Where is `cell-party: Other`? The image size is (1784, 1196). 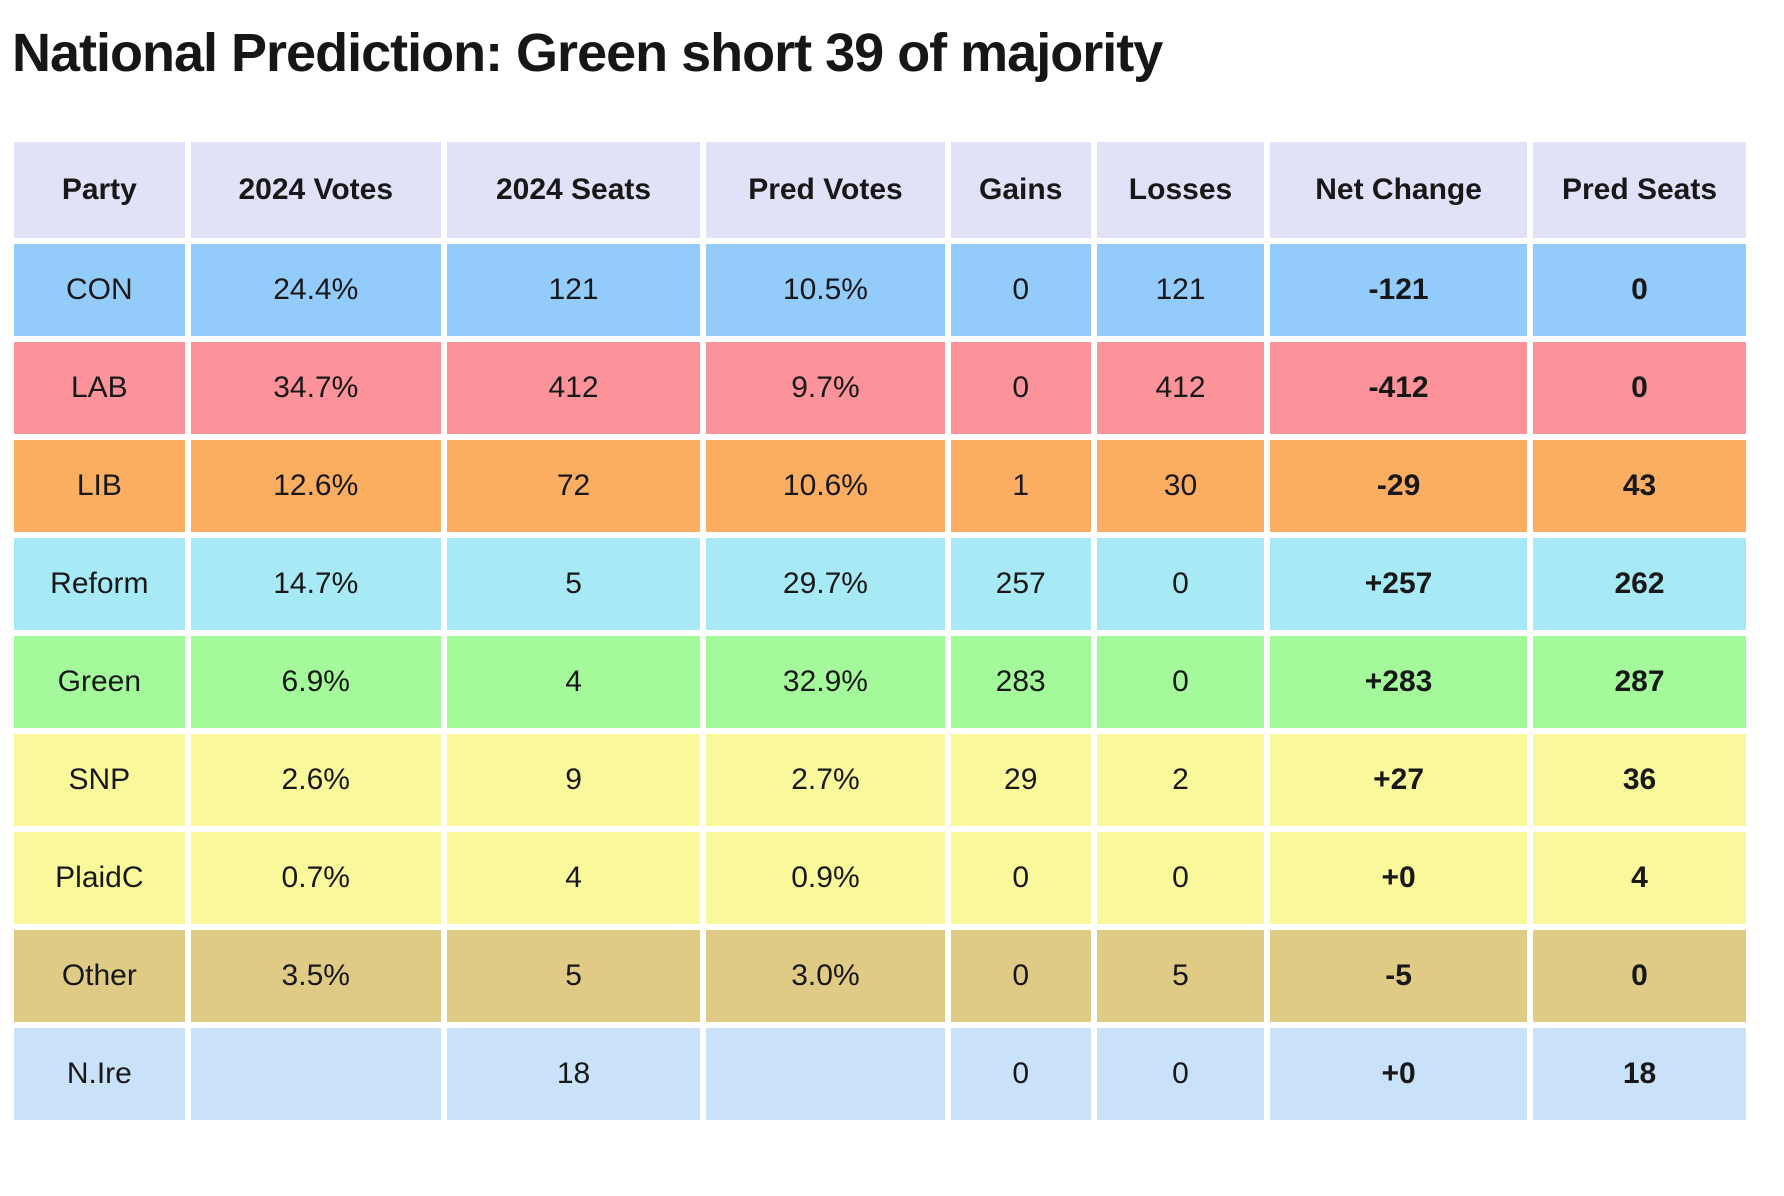 cell-party: Other is located at coordinates (99, 976).